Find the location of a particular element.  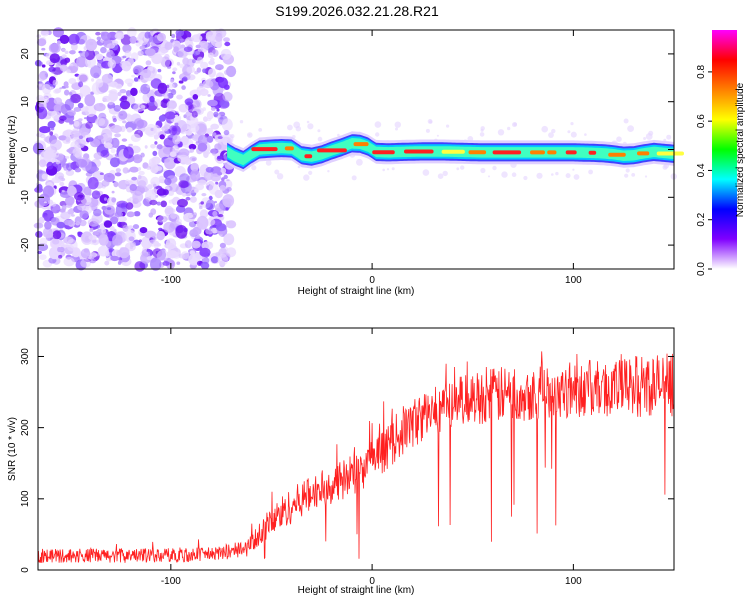

x-tick-label: 0 is located at coordinates (372, 280).